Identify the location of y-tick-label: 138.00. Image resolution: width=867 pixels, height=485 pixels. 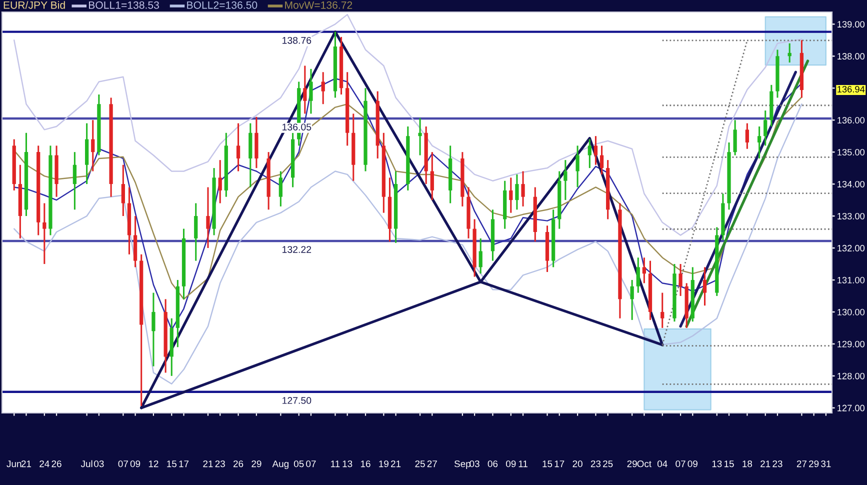
(851, 56).